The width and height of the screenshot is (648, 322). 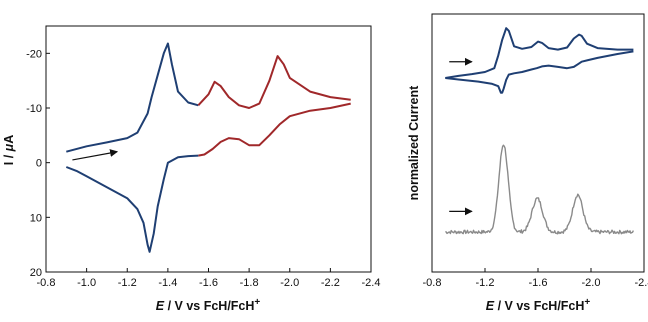 I want to click on y-tick-label: -10, so click(x=34, y=109).